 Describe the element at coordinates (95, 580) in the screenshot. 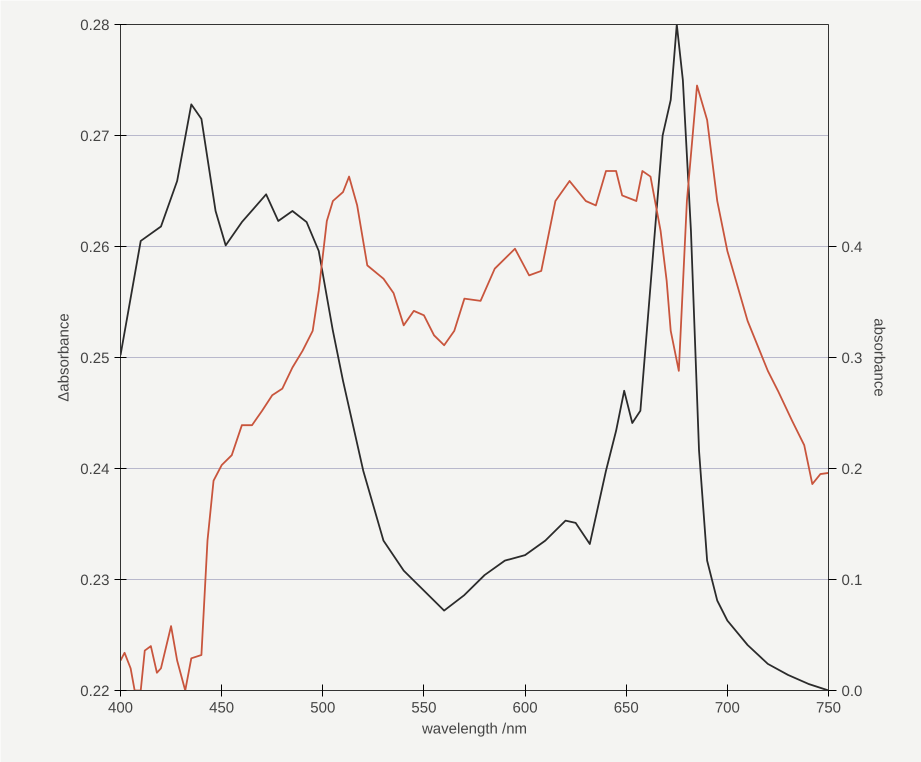

I see `y-tick-label: 0.23` at that location.